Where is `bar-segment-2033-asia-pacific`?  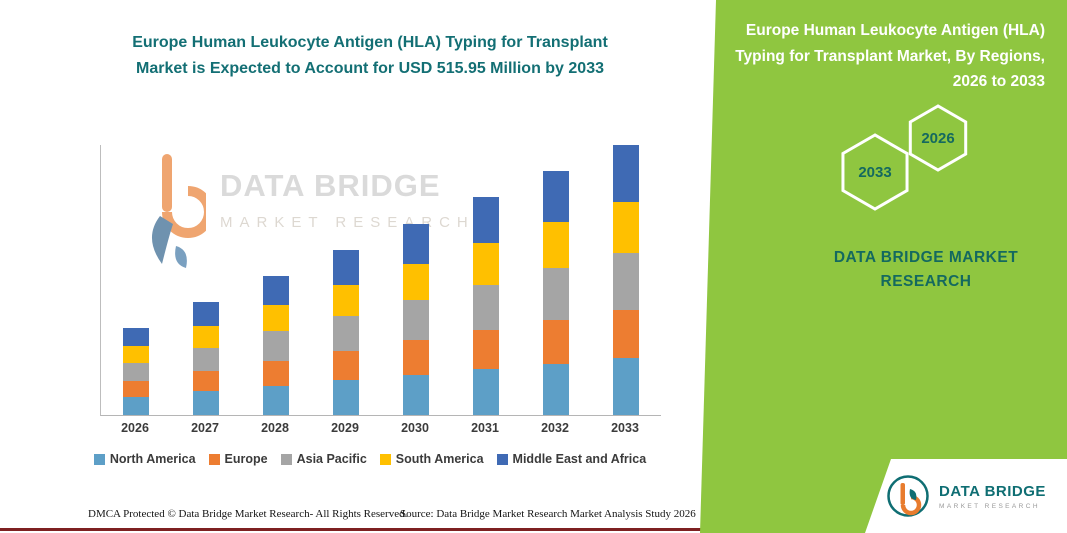
bar-segment-2033-asia-pacific is located at coordinates (626, 281).